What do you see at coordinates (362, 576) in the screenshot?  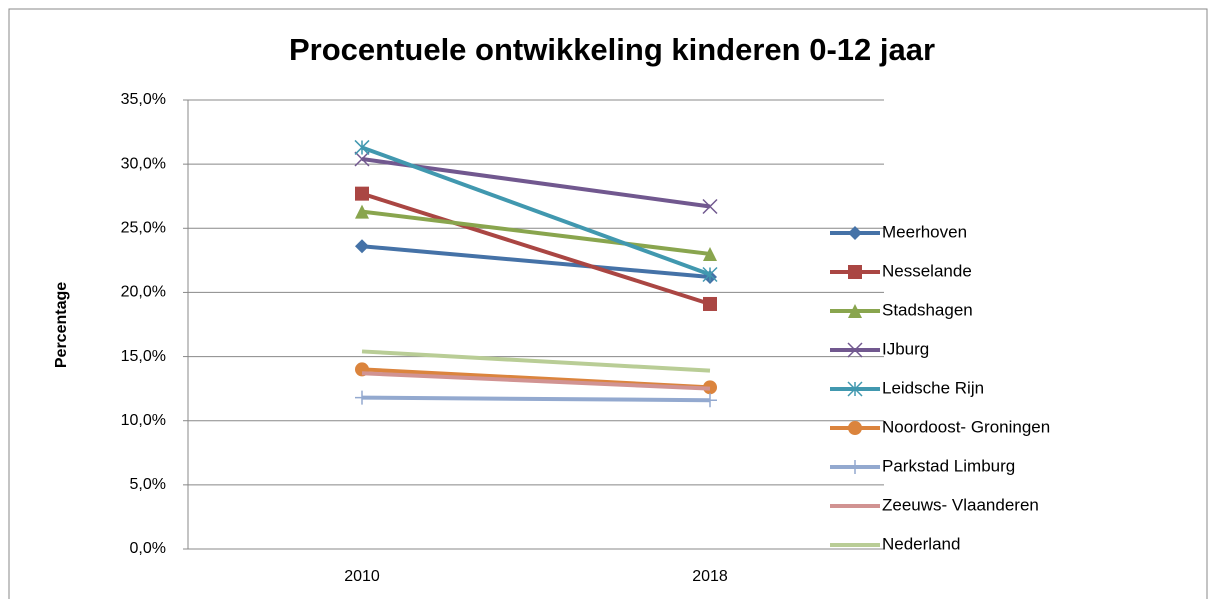 I see `x-tick-label: 2010` at bounding box center [362, 576].